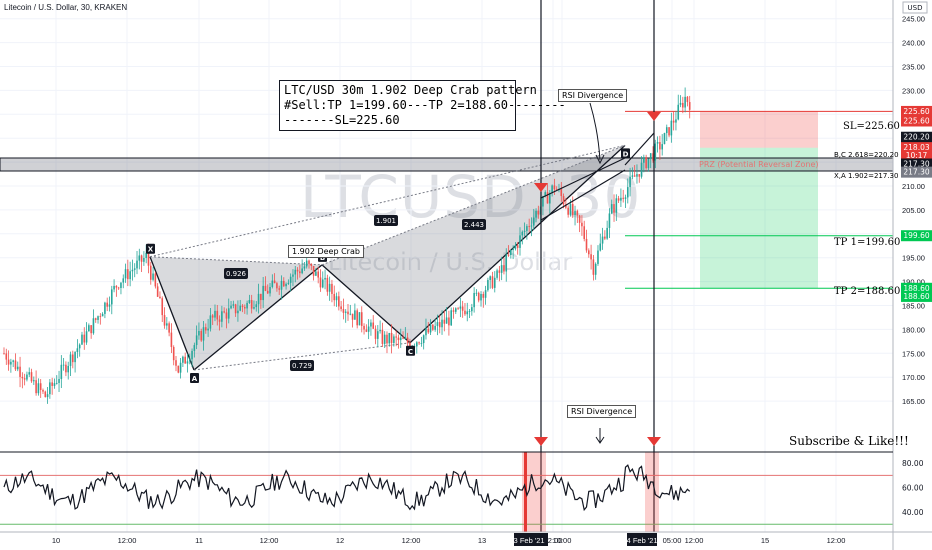 This screenshot has width=932, height=550. Describe the element at coordinates (915, 7) in the screenshot. I see `currency-badge` at that location.